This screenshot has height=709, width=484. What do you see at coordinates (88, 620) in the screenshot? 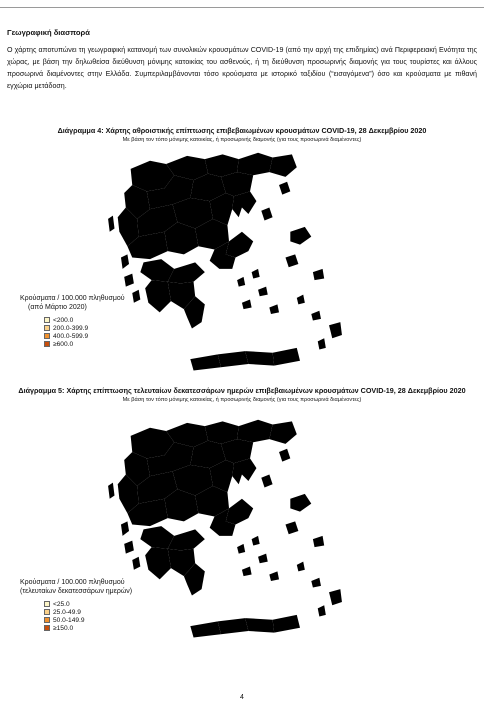
I see `legend-item: 50.0-149.9` at bounding box center [88, 620].